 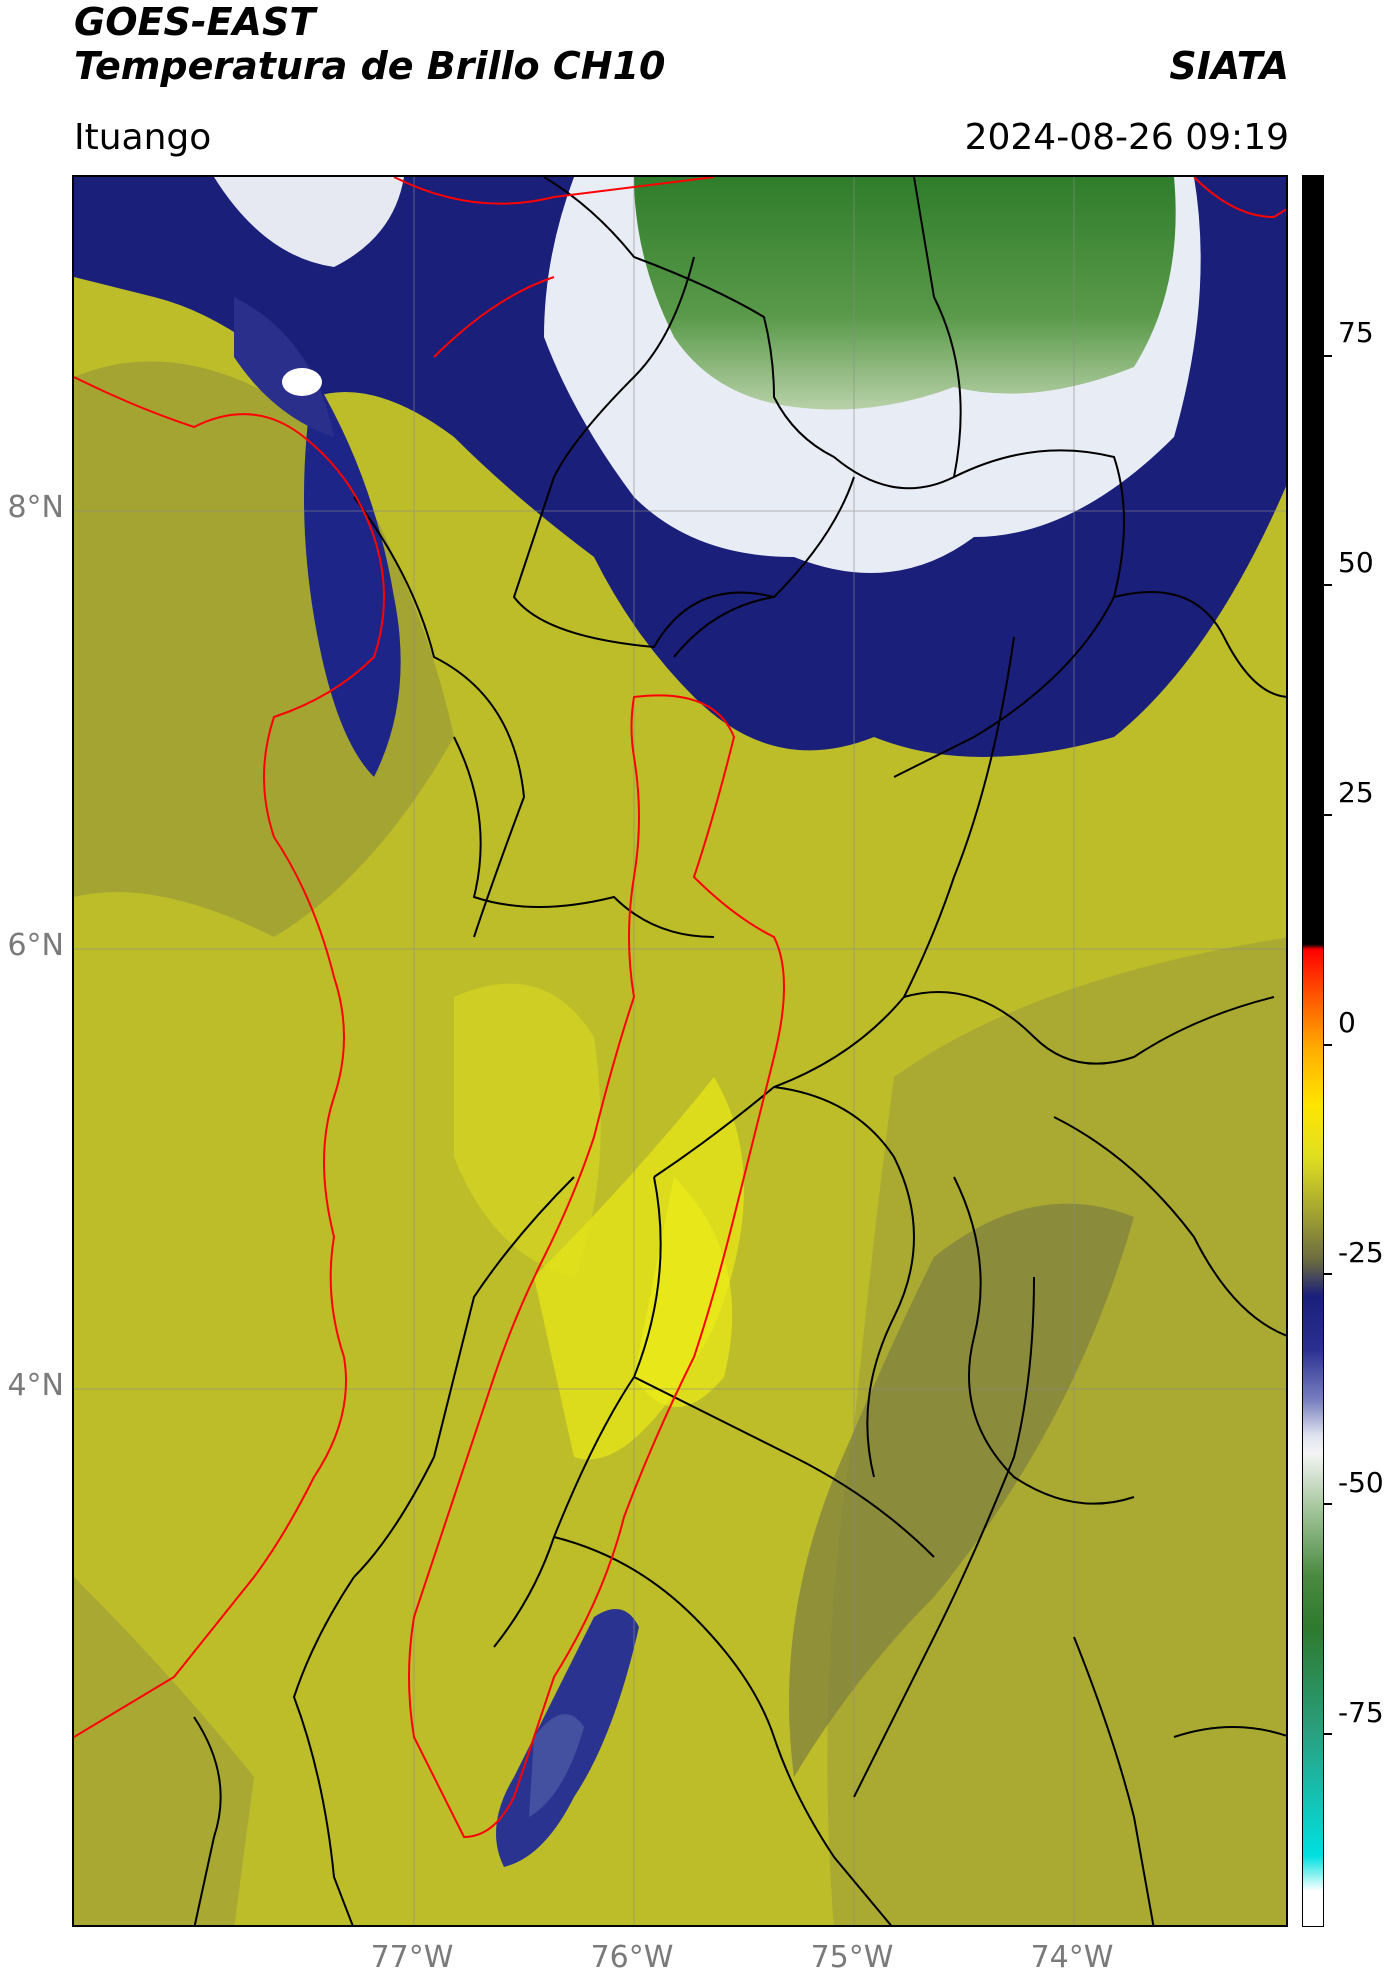 I want to click on lon-tick-77: 77°W, so click(x=412, y=1957).